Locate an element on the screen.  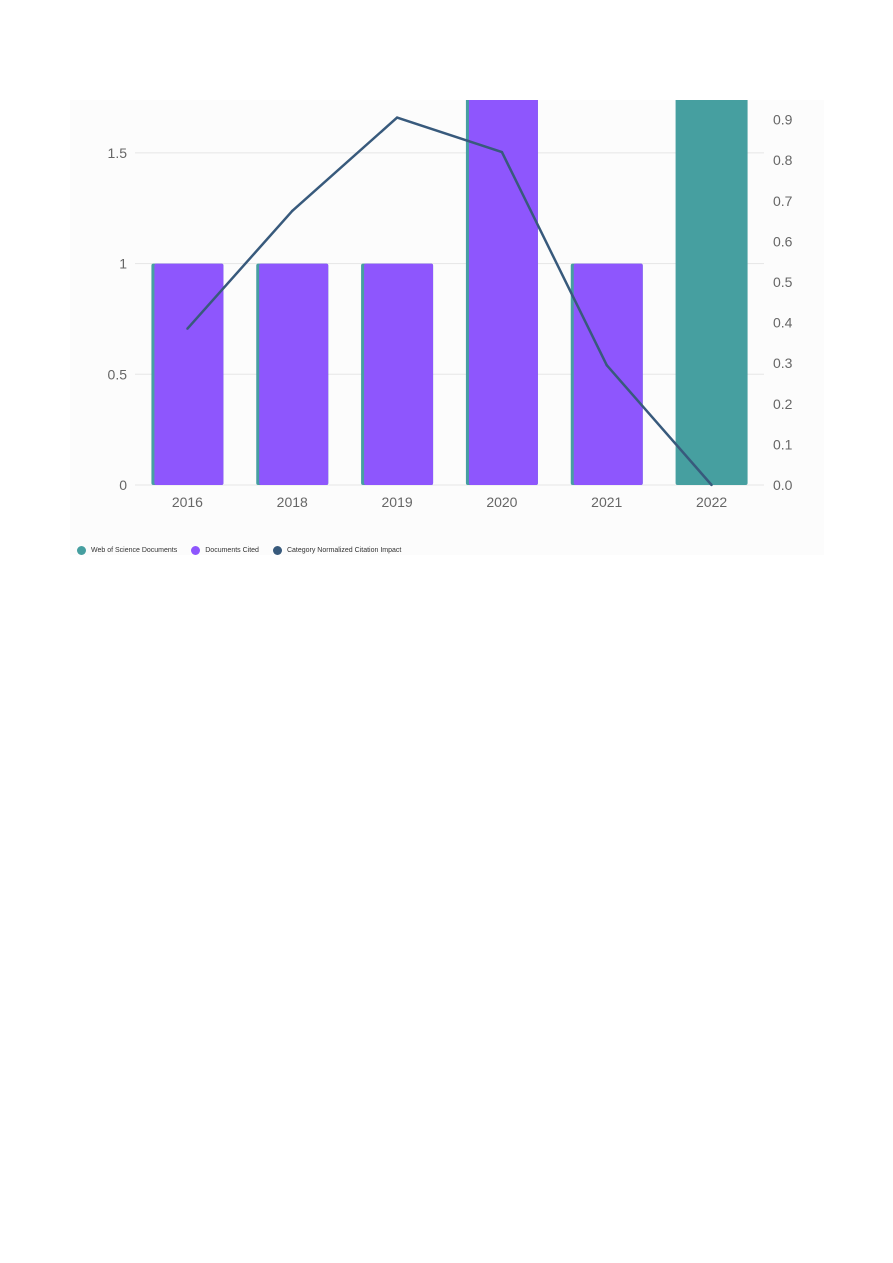
bar-web-of-science-documents-2022 is located at coordinates (711, 292).